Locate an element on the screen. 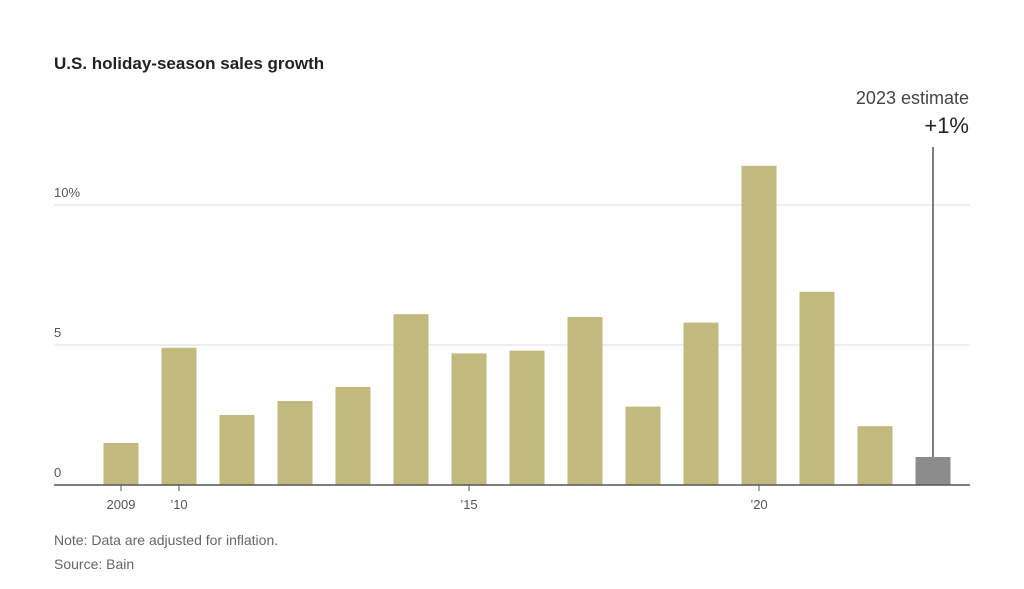  chart-note: Note: Data are adjusted for inflation. is located at coordinates (166, 540).